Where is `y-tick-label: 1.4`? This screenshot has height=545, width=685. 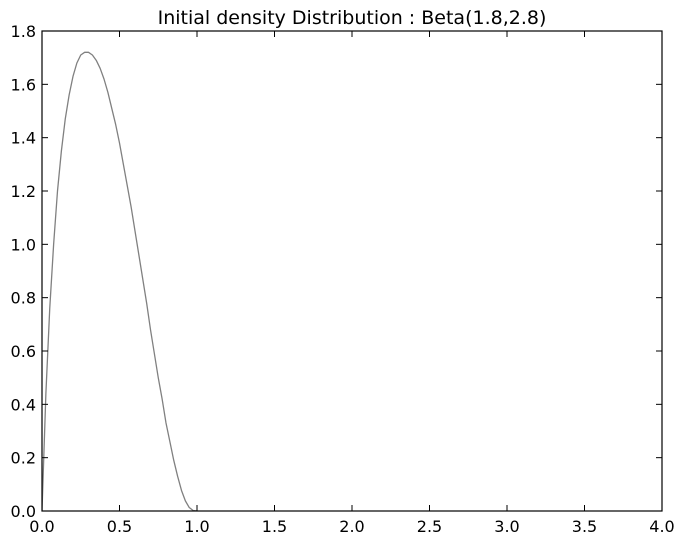
y-tick-label: 1.4 is located at coordinates (23, 138).